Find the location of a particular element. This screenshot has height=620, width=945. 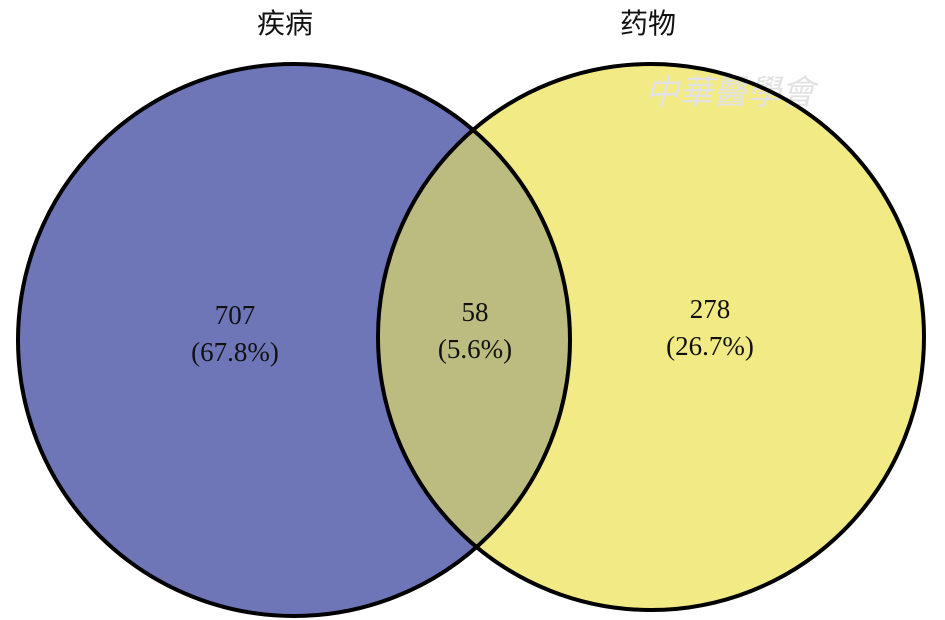

venn-region is located at coordinates (474, 338).